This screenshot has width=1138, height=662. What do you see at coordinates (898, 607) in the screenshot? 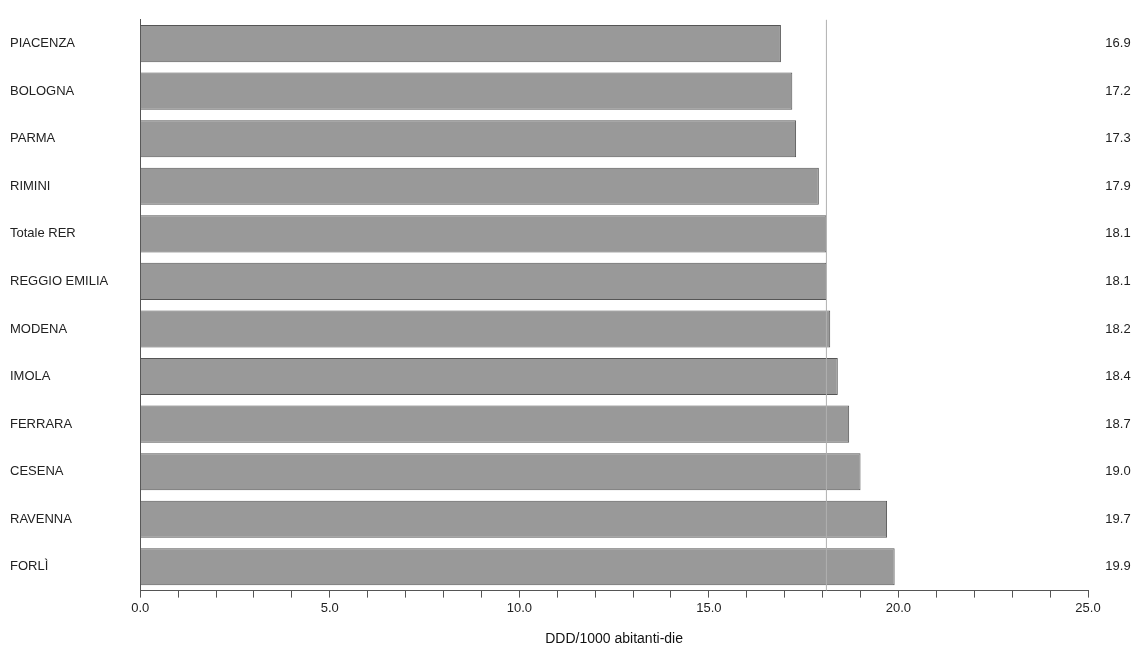
I see `x-tick-label: 20.0` at bounding box center [898, 607].